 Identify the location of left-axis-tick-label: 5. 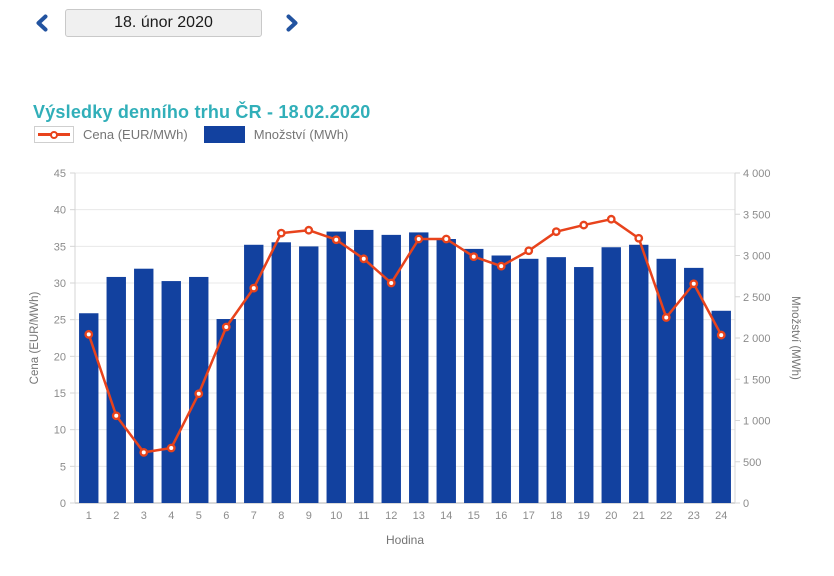
(63, 467).